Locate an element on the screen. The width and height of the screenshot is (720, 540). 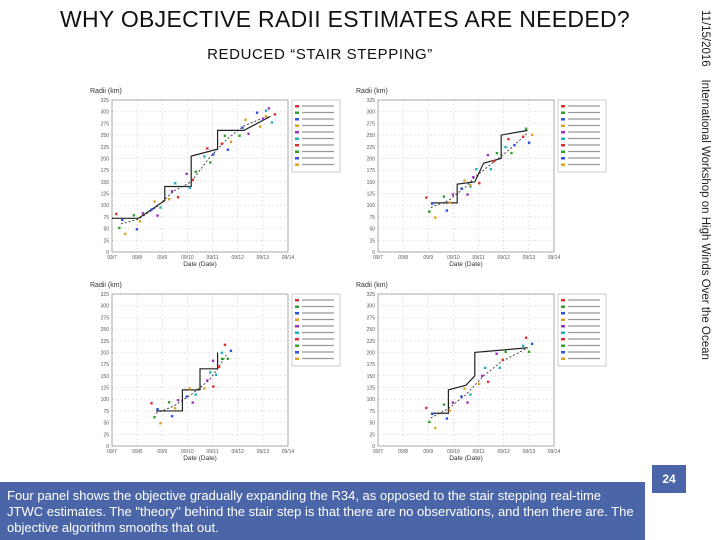
y-tick-label: 75 is located at coordinates (372, 412).